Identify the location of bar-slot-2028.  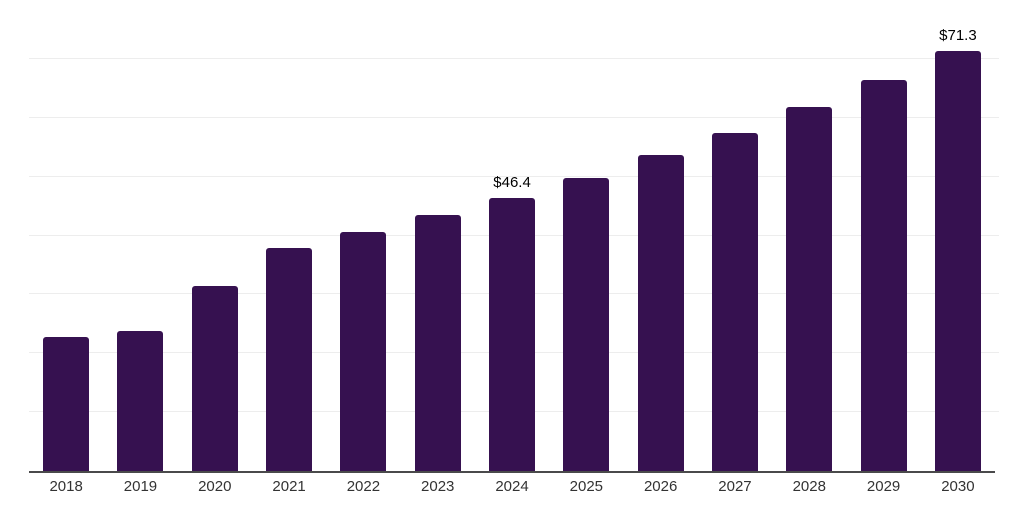
(809, 235).